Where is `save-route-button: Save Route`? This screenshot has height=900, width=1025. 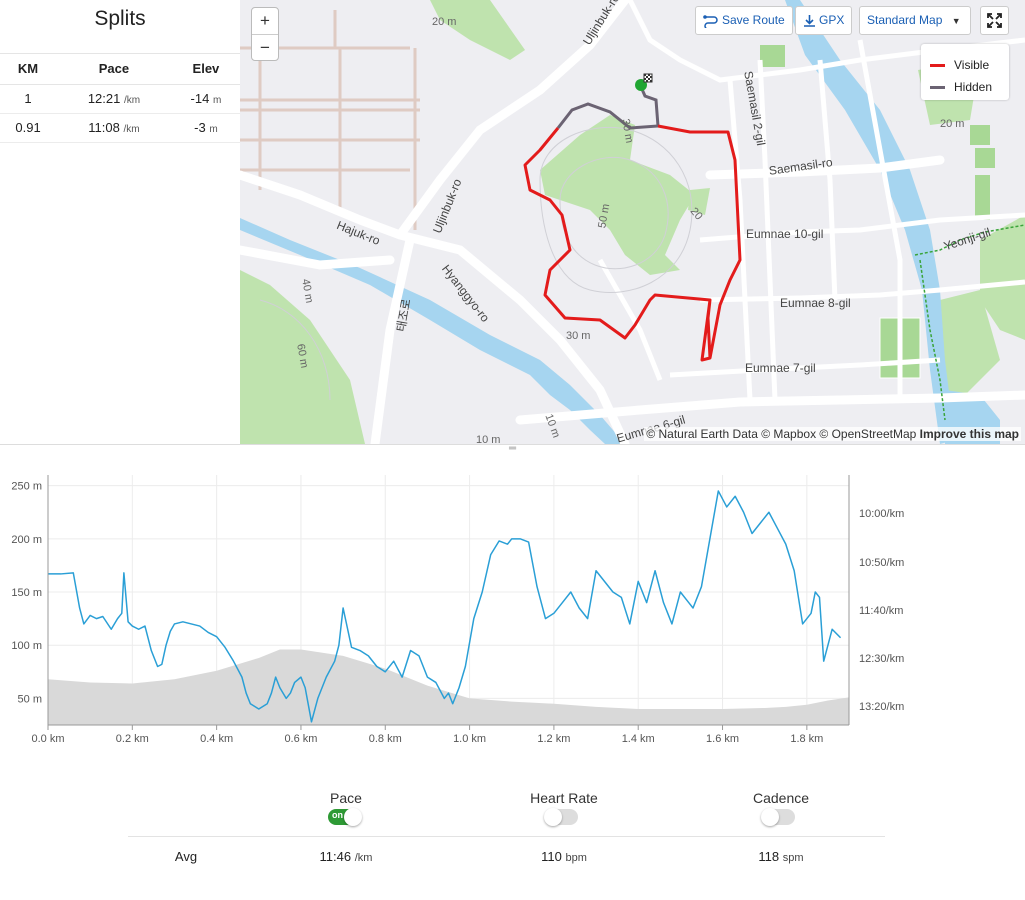 save-route-button: Save Route is located at coordinates (744, 20).